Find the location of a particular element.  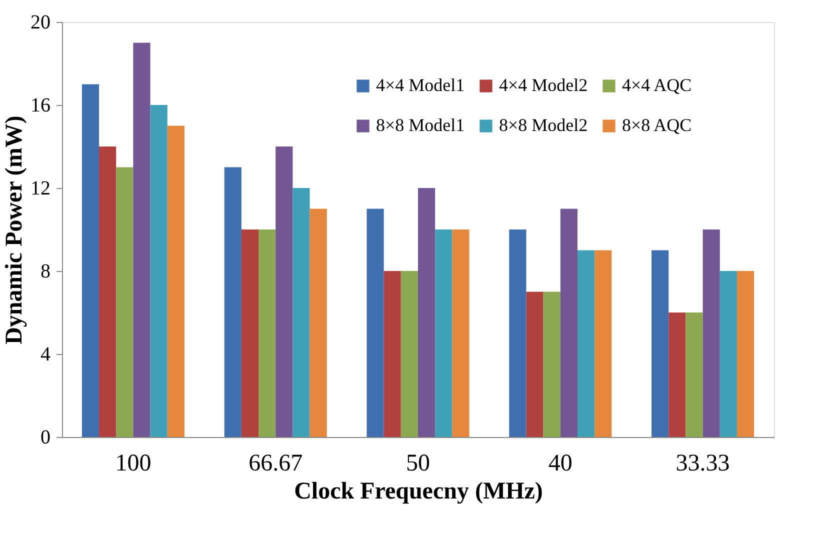

legend-label: 8×8 AQC is located at coordinates (657, 125).